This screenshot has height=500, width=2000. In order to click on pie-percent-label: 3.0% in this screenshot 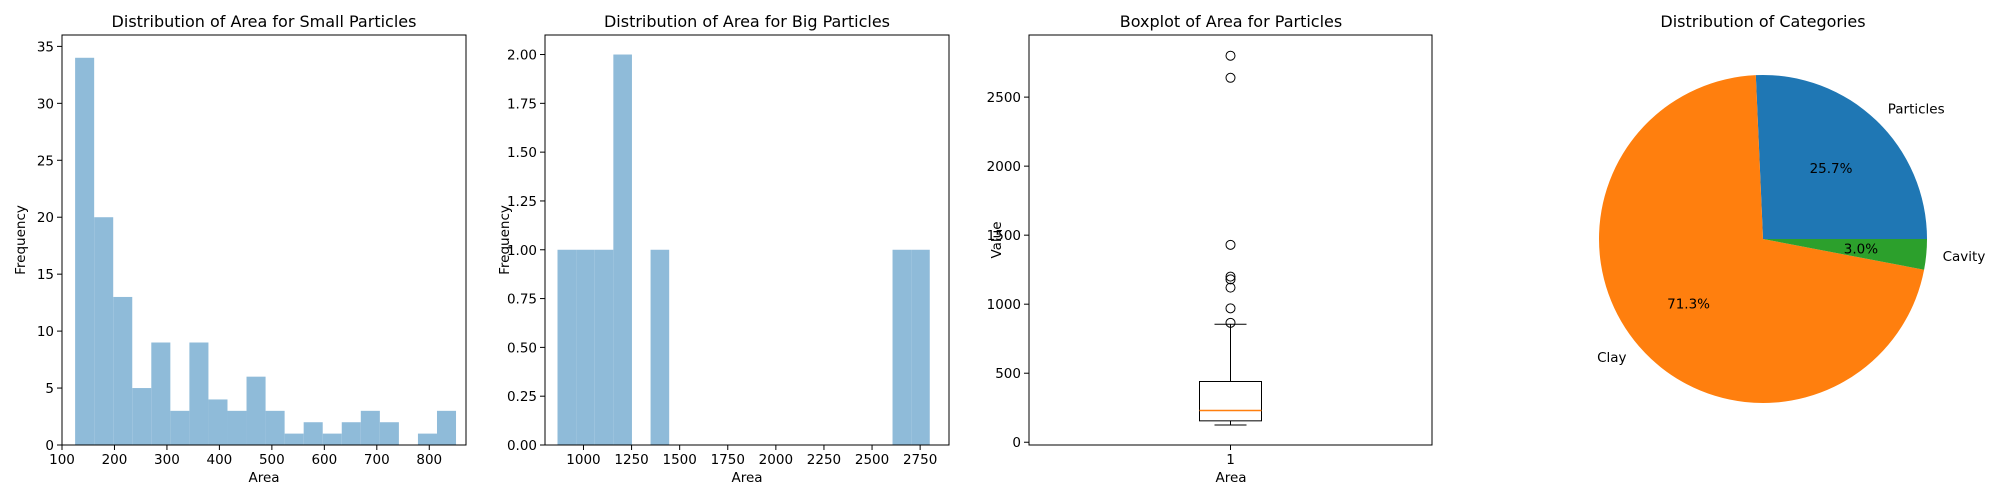, I will do `click(1861, 249)`.